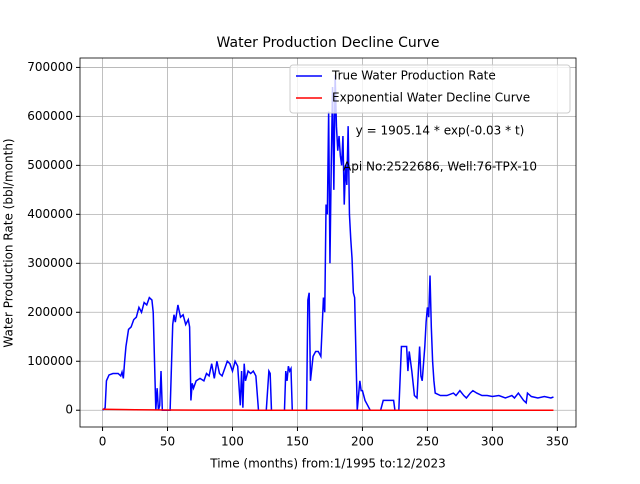 The height and width of the screenshot is (484, 640). Describe the element at coordinates (50, 214) in the screenshot. I see `y-tick-label: 400000` at that location.